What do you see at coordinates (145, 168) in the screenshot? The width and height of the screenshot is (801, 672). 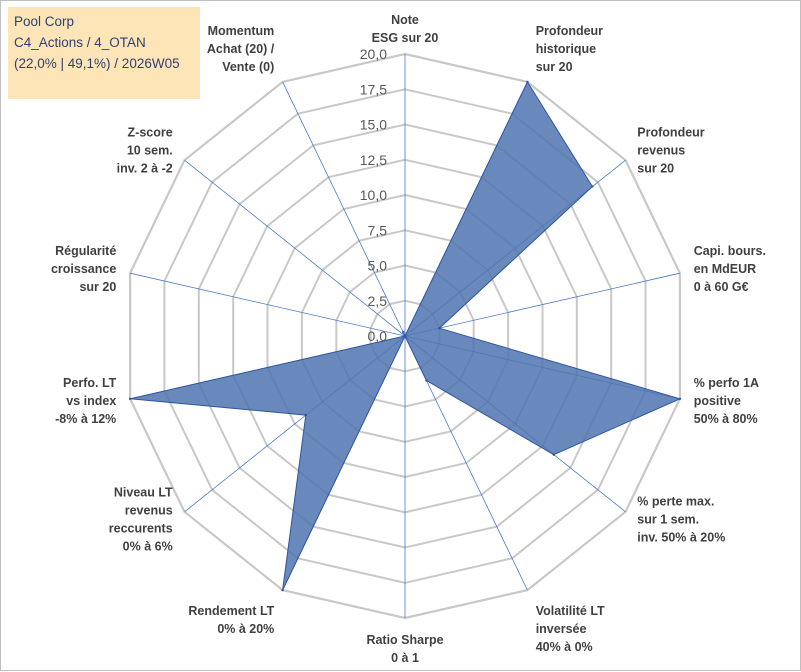 I see `axis-label-line: inv. 2 à -2` at bounding box center [145, 168].